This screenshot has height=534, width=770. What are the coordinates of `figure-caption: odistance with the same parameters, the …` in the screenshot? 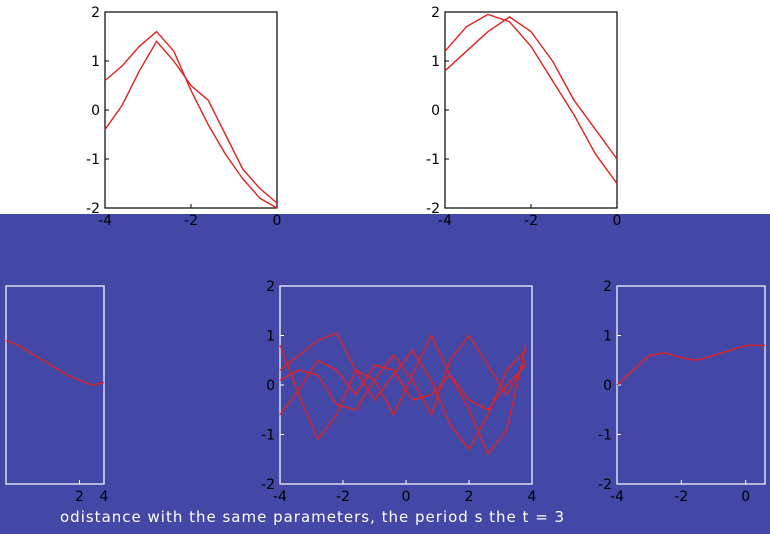 It's located at (313, 517).